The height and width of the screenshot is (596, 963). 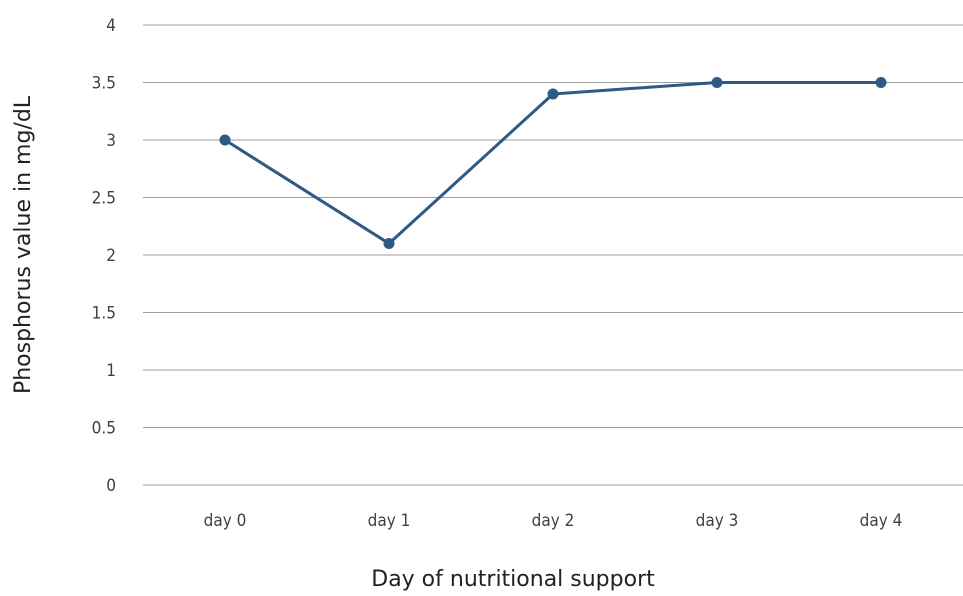 What do you see at coordinates (881, 521) in the screenshot?
I see `x-tick-label: day 4` at bounding box center [881, 521].